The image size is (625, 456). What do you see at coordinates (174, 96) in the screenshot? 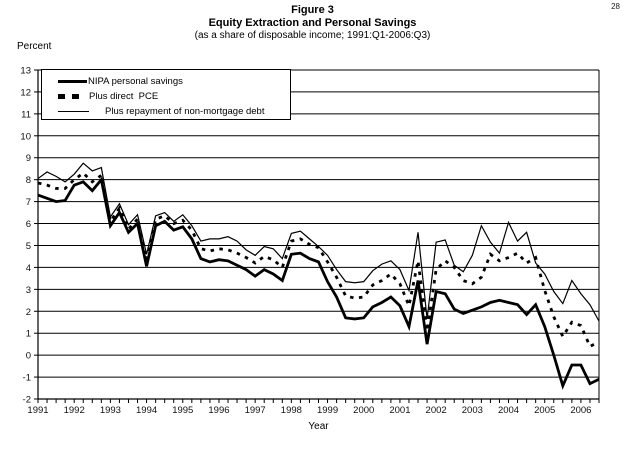
I see `legend-item-pce: Plus direct PCE` at bounding box center [174, 96].